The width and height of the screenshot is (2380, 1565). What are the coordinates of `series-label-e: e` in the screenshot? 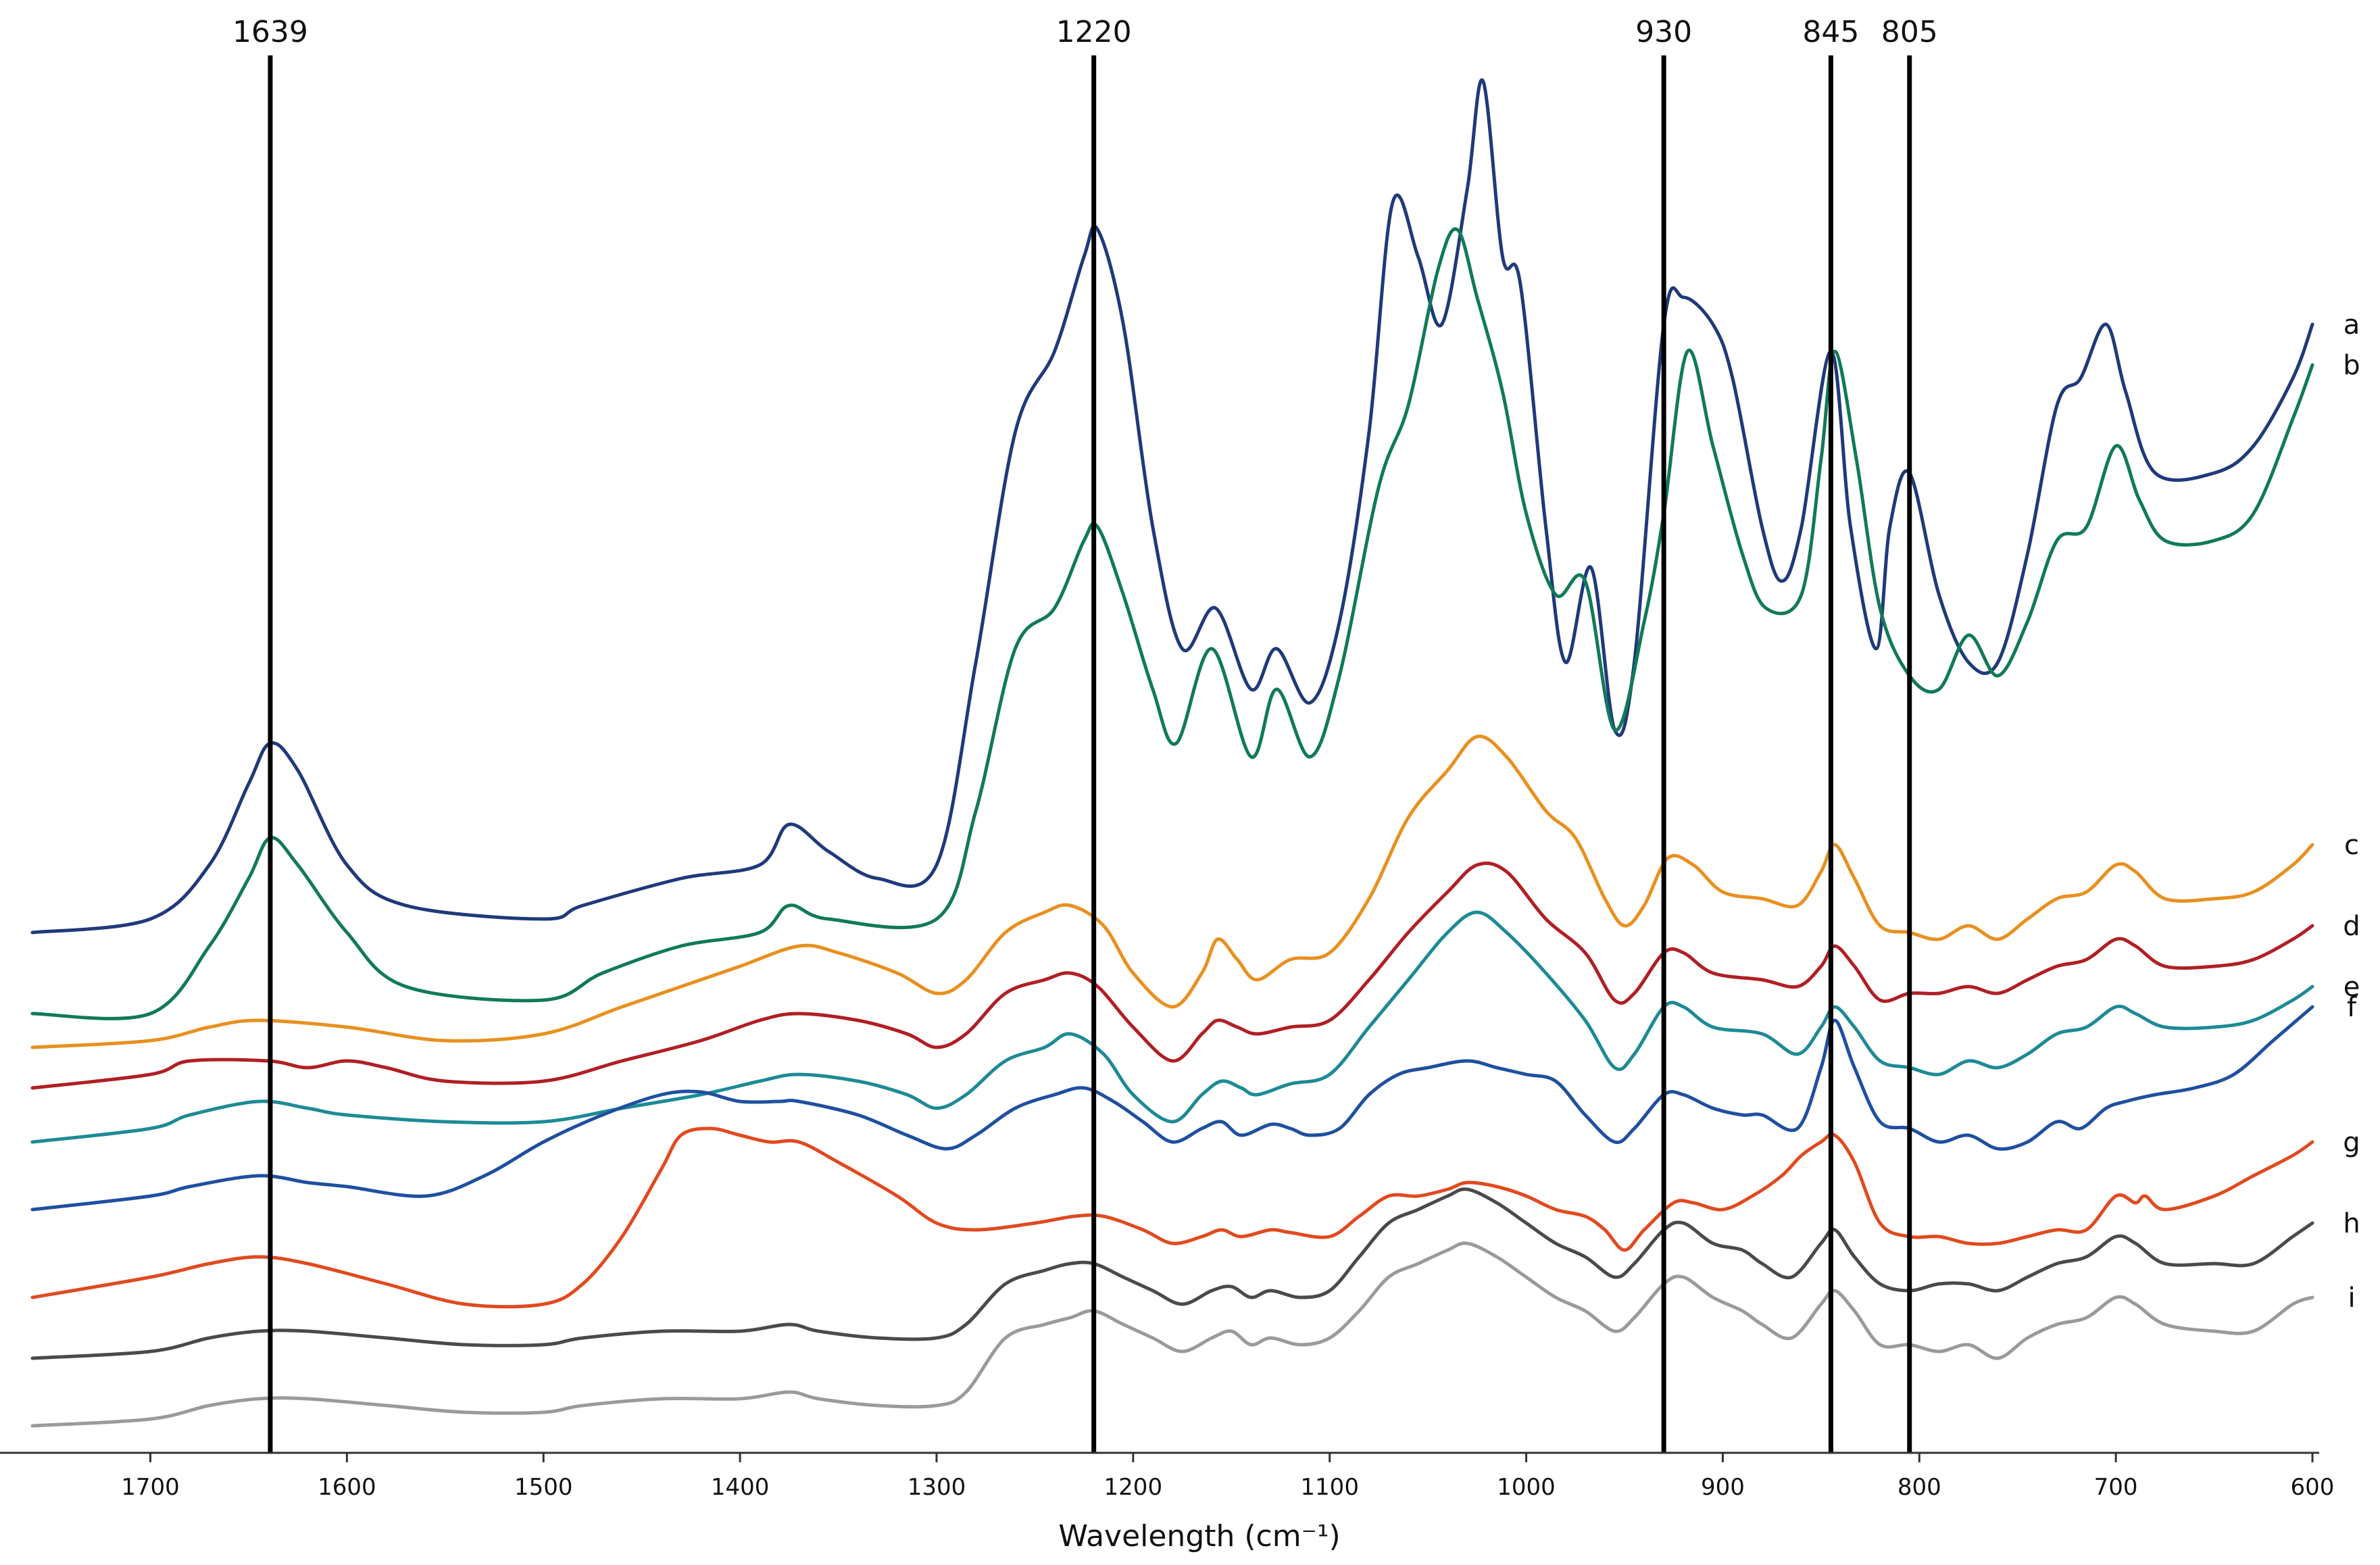 It's located at (2352, 987).